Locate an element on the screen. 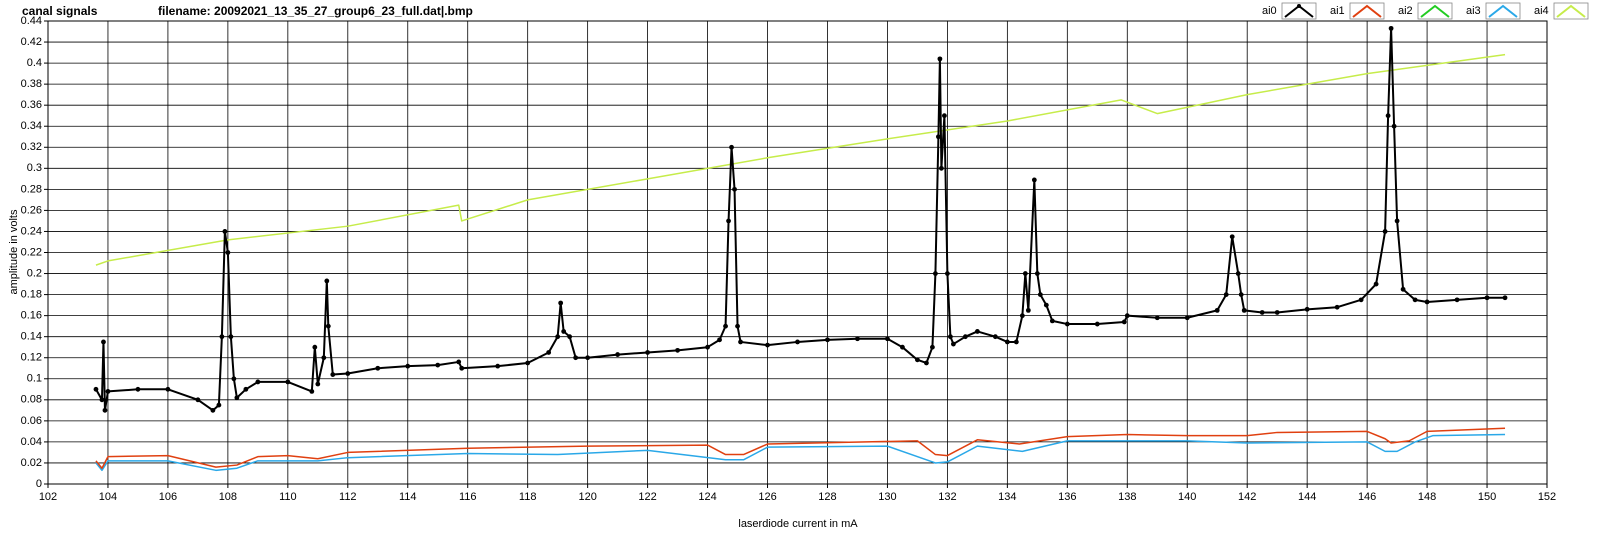  x-tick-label: 140 is located at coordinates (1187, 497).